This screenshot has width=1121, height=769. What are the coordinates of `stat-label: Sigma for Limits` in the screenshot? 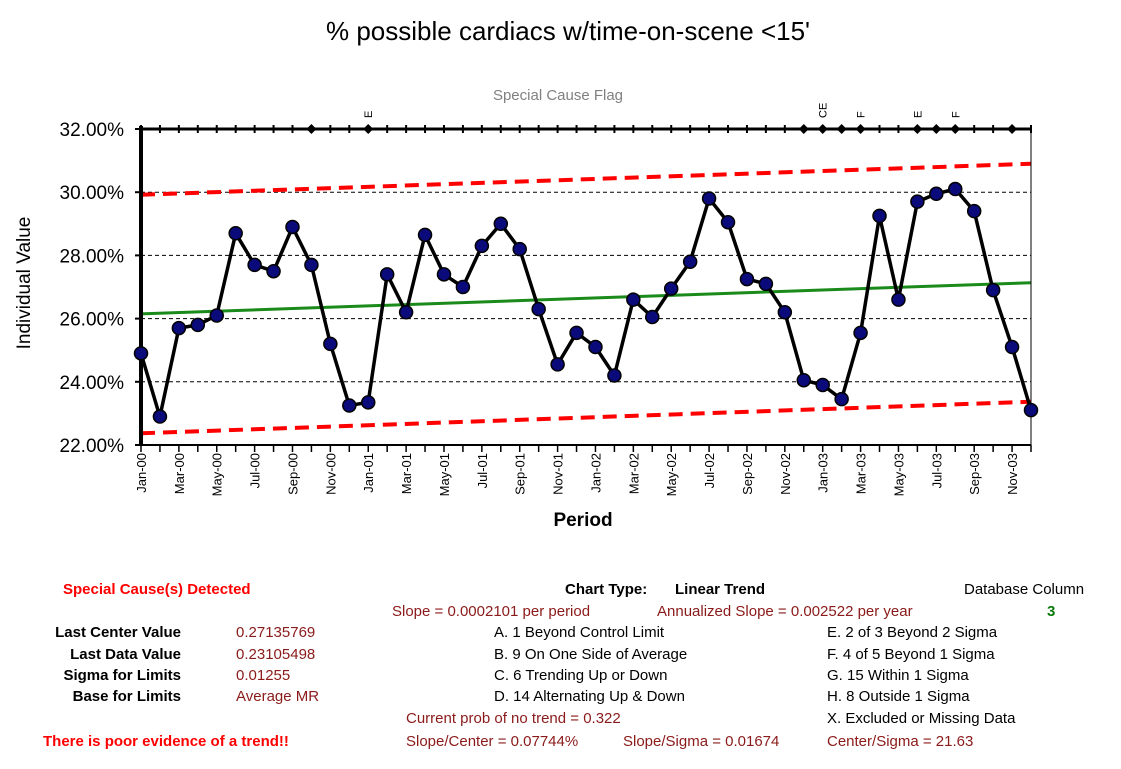 It's located at (122, 675).